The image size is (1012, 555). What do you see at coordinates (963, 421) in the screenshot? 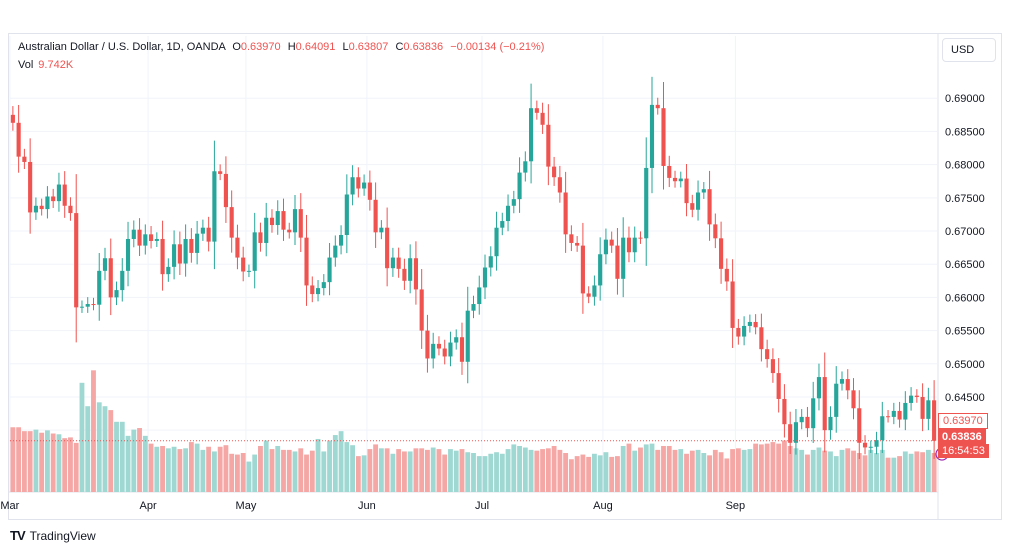
I see `open-price-tag: 0.63970` at bounding box center [963, 421].